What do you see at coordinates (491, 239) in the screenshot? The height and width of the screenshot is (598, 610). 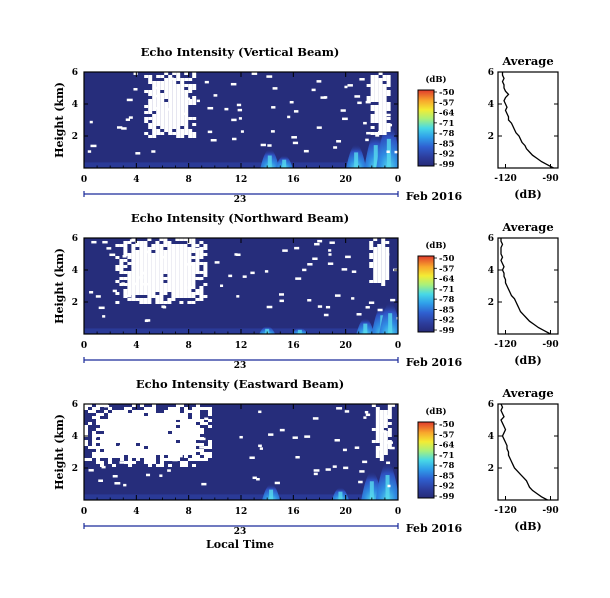 I see `average-y-tick-label: 6` at bounding box center [491, 239].